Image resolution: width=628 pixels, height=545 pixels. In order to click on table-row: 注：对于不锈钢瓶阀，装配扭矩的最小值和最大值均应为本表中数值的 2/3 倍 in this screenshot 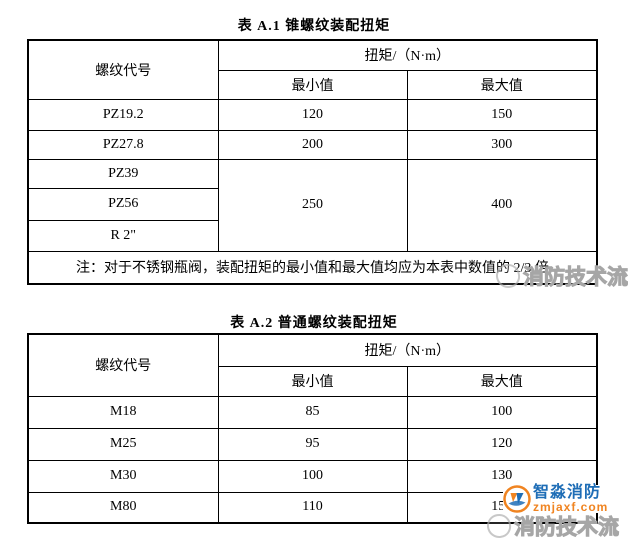, I will do `click(312, 267)`.